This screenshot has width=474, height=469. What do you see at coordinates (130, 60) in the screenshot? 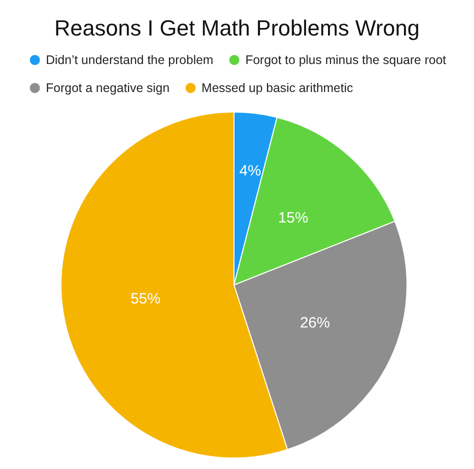
I see `legend-label: Didn’t understand the problem` at bounding box center [130, 60].